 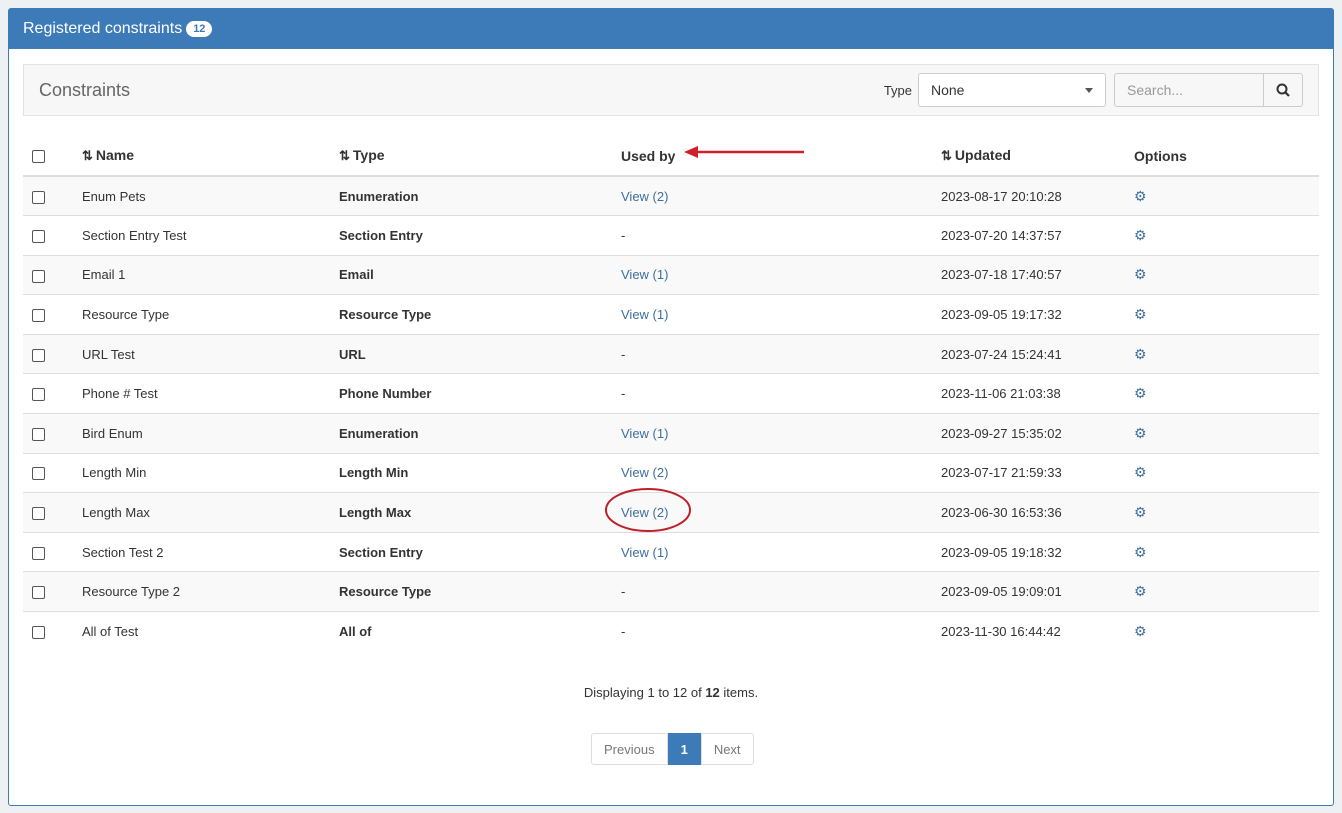 I want to click on constraint-name: Enum Pets, so click(x=201, y=195).